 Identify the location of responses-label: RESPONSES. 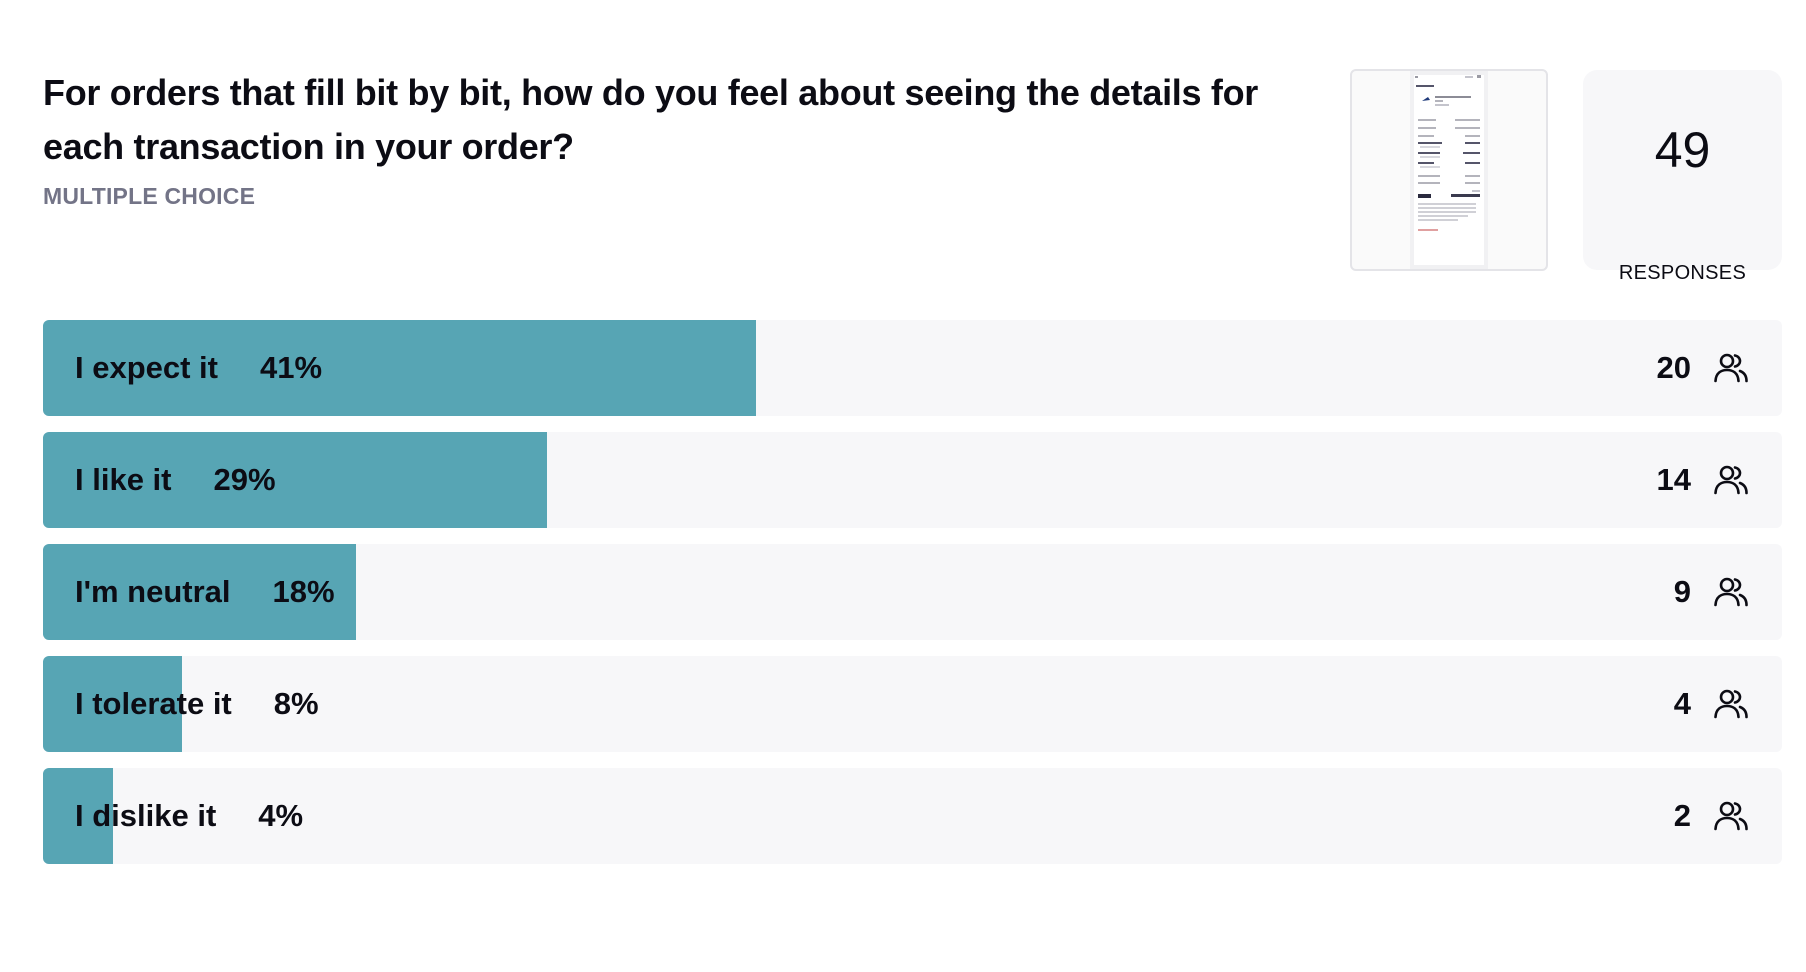
(1682, 273).